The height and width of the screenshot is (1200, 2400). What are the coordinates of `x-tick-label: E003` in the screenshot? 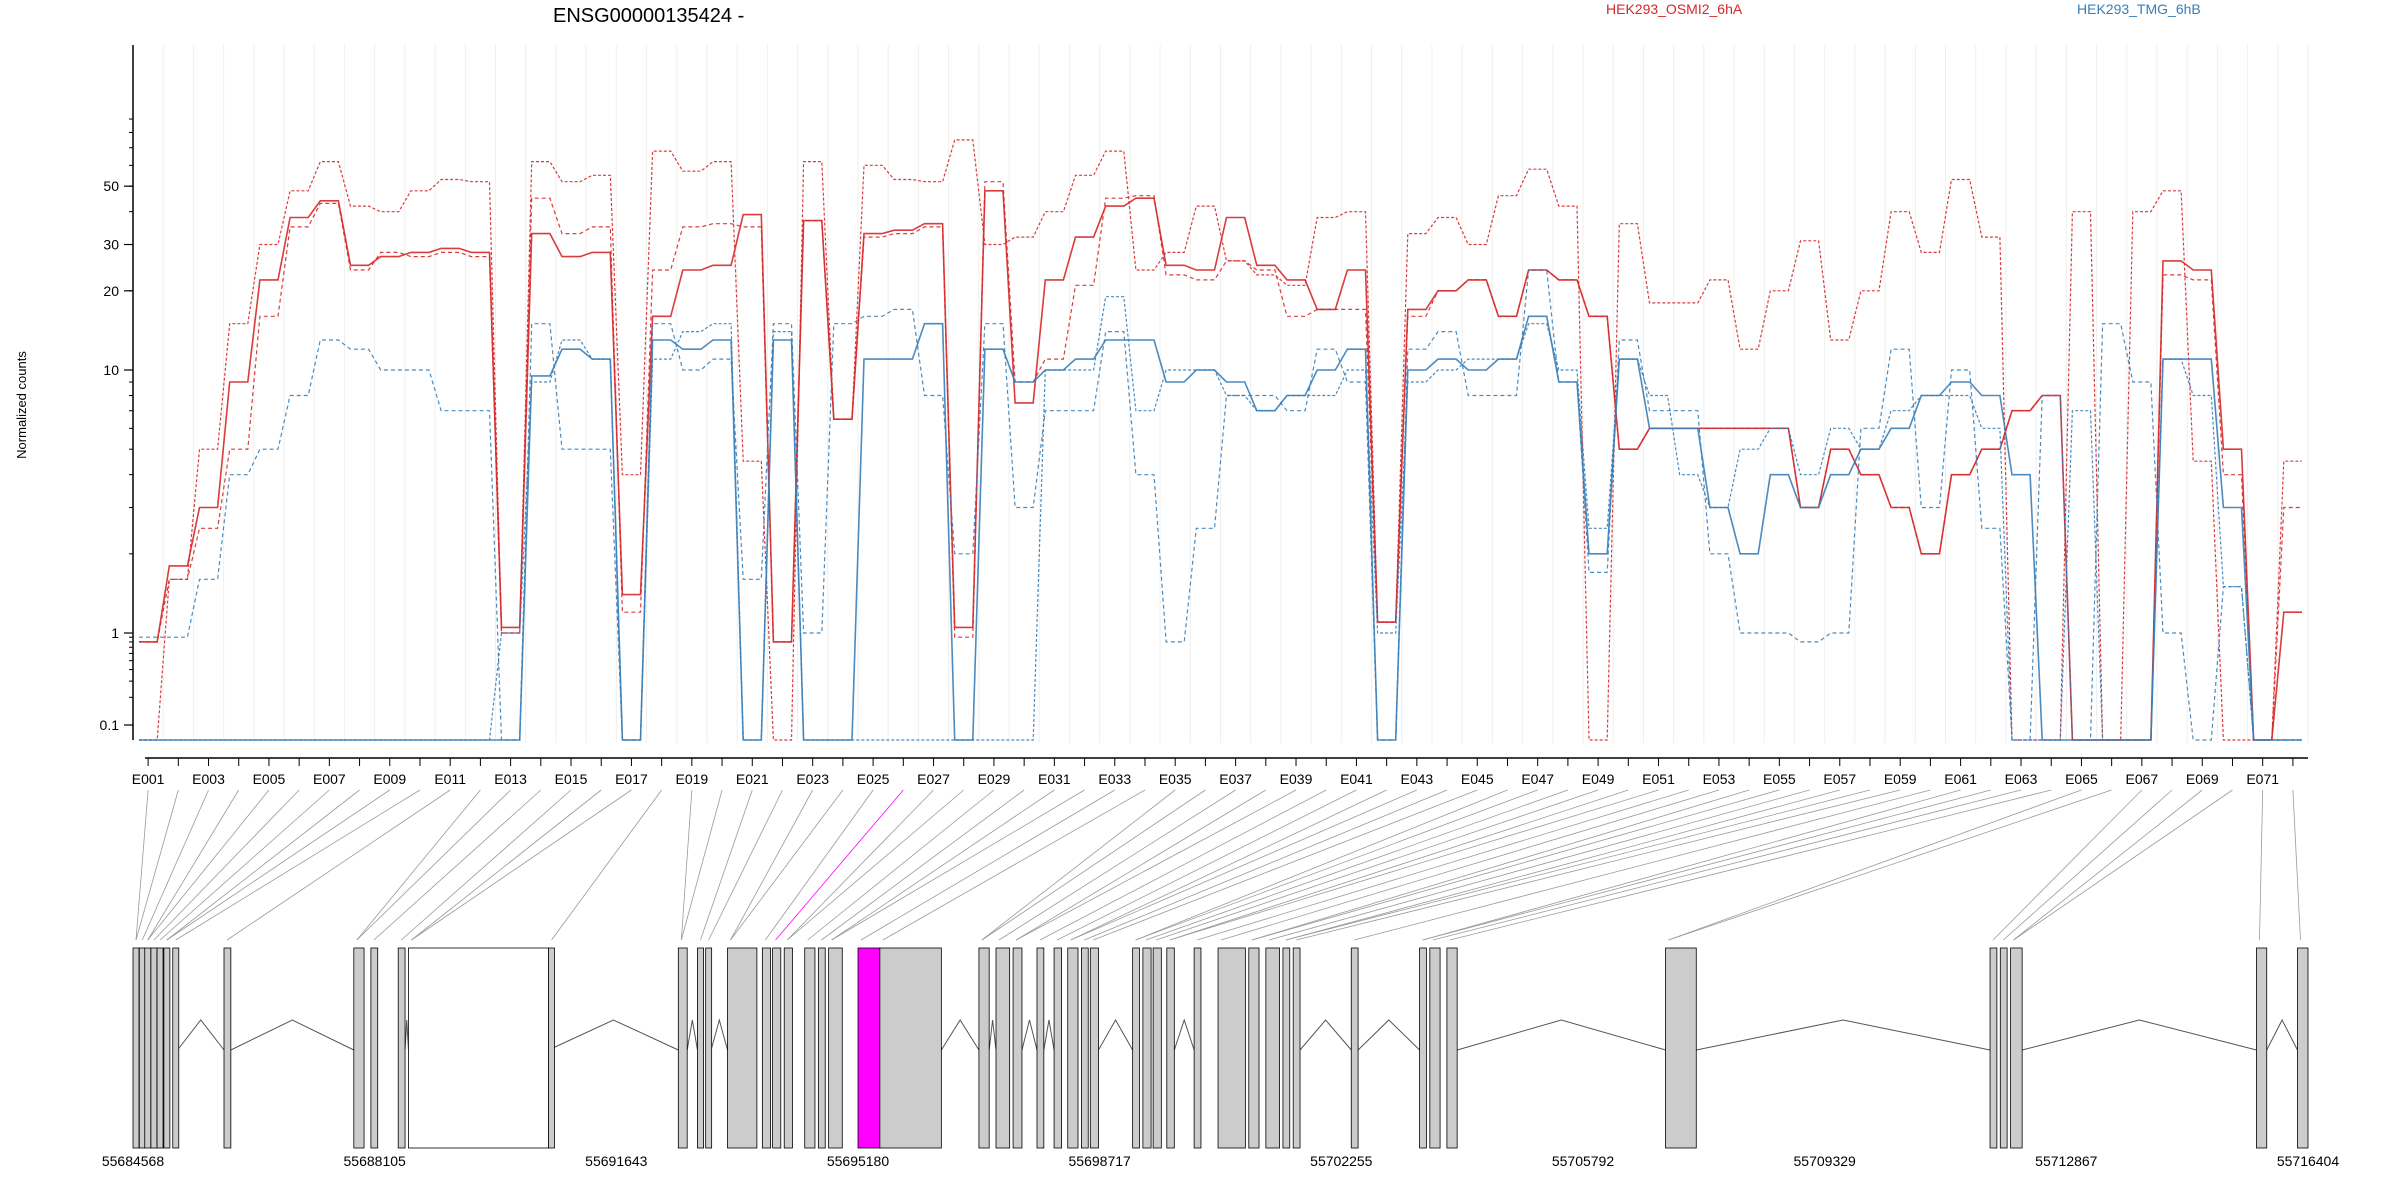 It's located at (208, 779).